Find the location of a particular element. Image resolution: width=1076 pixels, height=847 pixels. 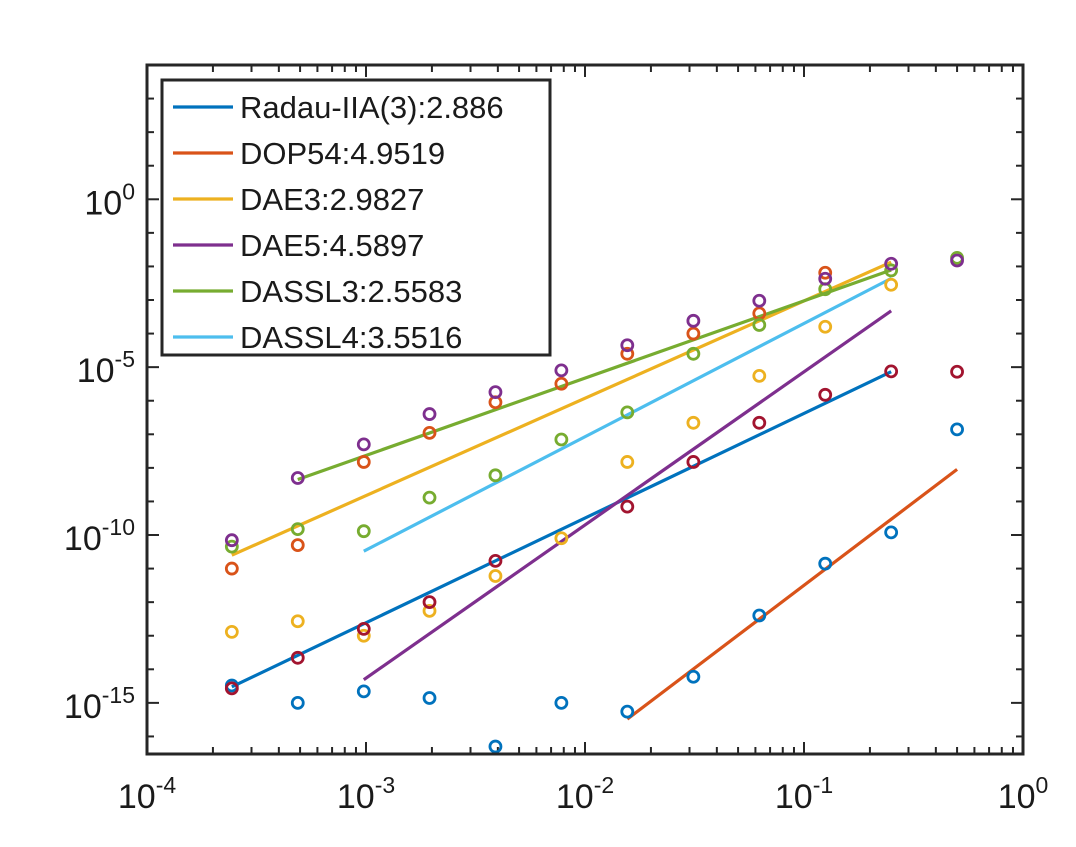

legend-label: DASSL4:3.5516 is located at coordinates (351, 337).